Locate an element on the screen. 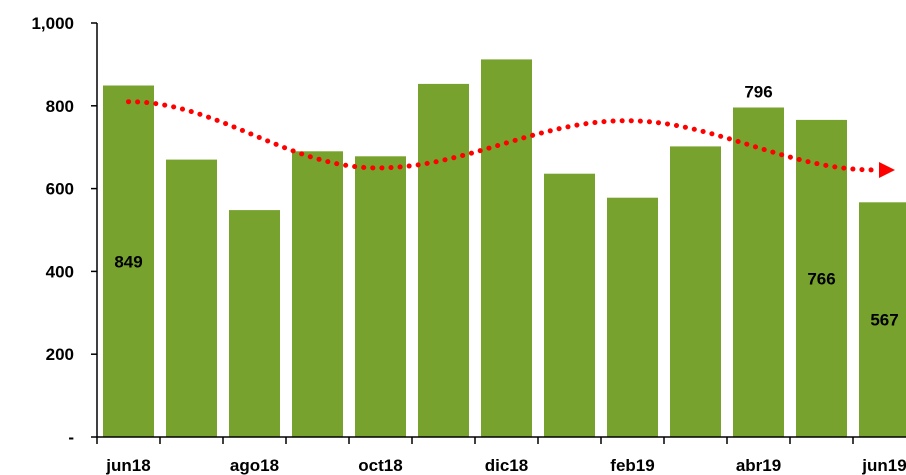  data-label: 796 is located at coordinates (758, 92).